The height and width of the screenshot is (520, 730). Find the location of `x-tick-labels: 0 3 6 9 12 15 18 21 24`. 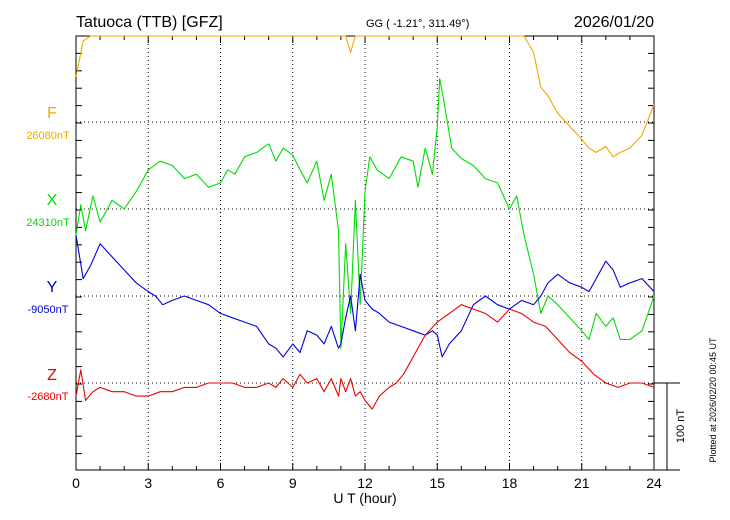

x-tick-labels: 0 3 6 9 12 15 18 21 24 is located at coordinates (367, 483).